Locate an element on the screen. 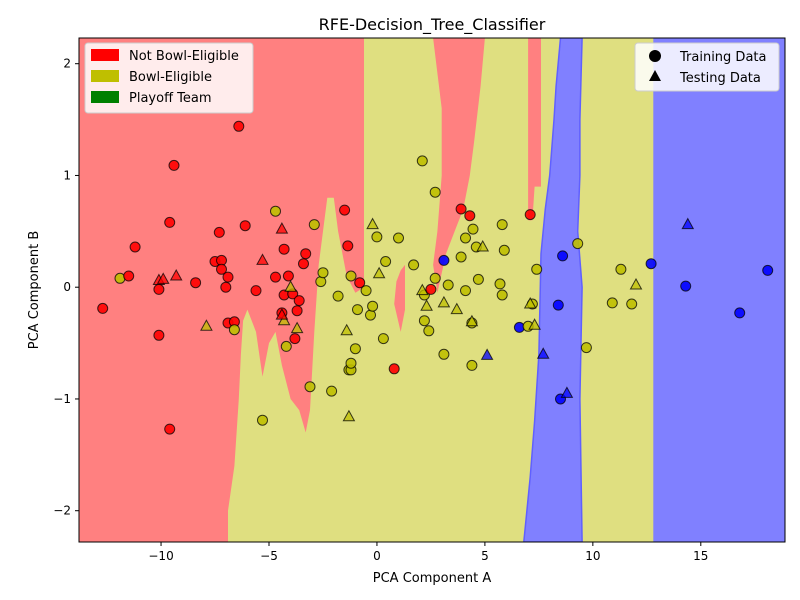 The width and height of the screenshot is (800, 600). x-axis-label: PCA Component A is located at coordinates (432, 578).